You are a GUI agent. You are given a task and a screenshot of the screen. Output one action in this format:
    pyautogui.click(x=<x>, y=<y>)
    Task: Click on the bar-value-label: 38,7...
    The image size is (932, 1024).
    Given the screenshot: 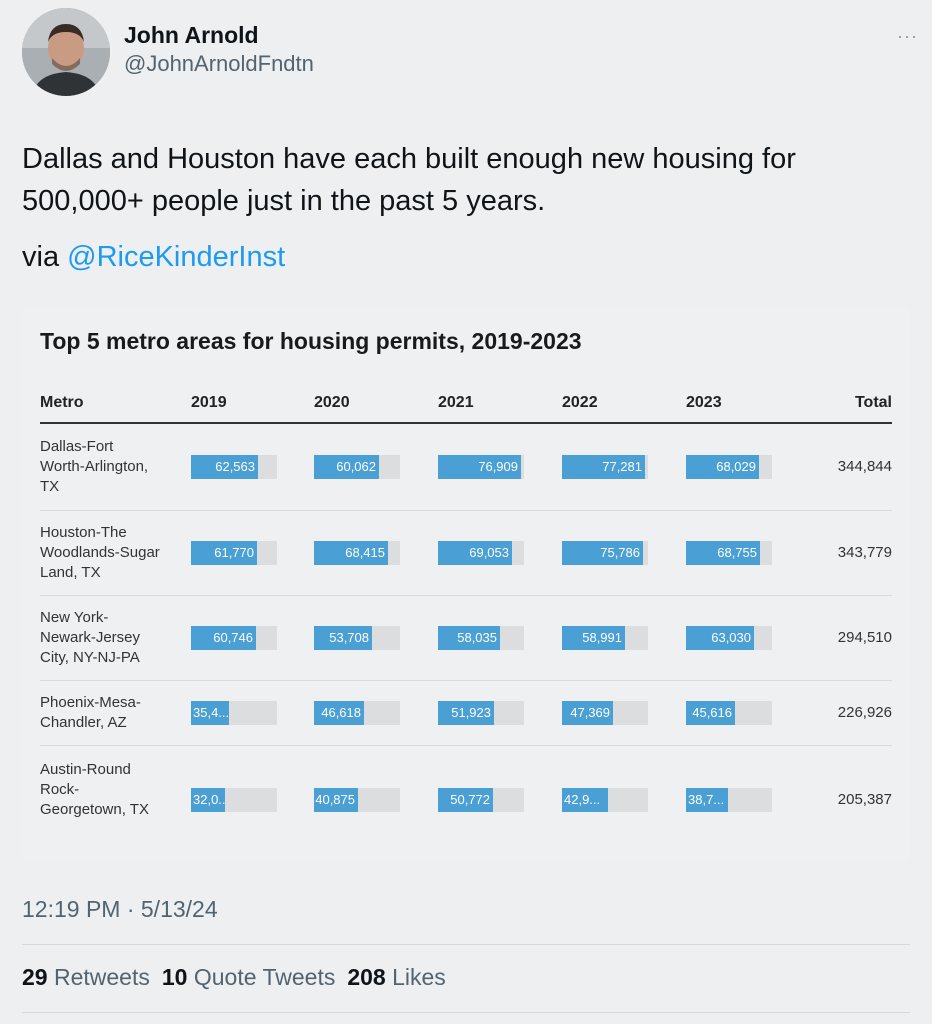 What is the action you would take?
    pyautogui.click(x=706, y=799)
    